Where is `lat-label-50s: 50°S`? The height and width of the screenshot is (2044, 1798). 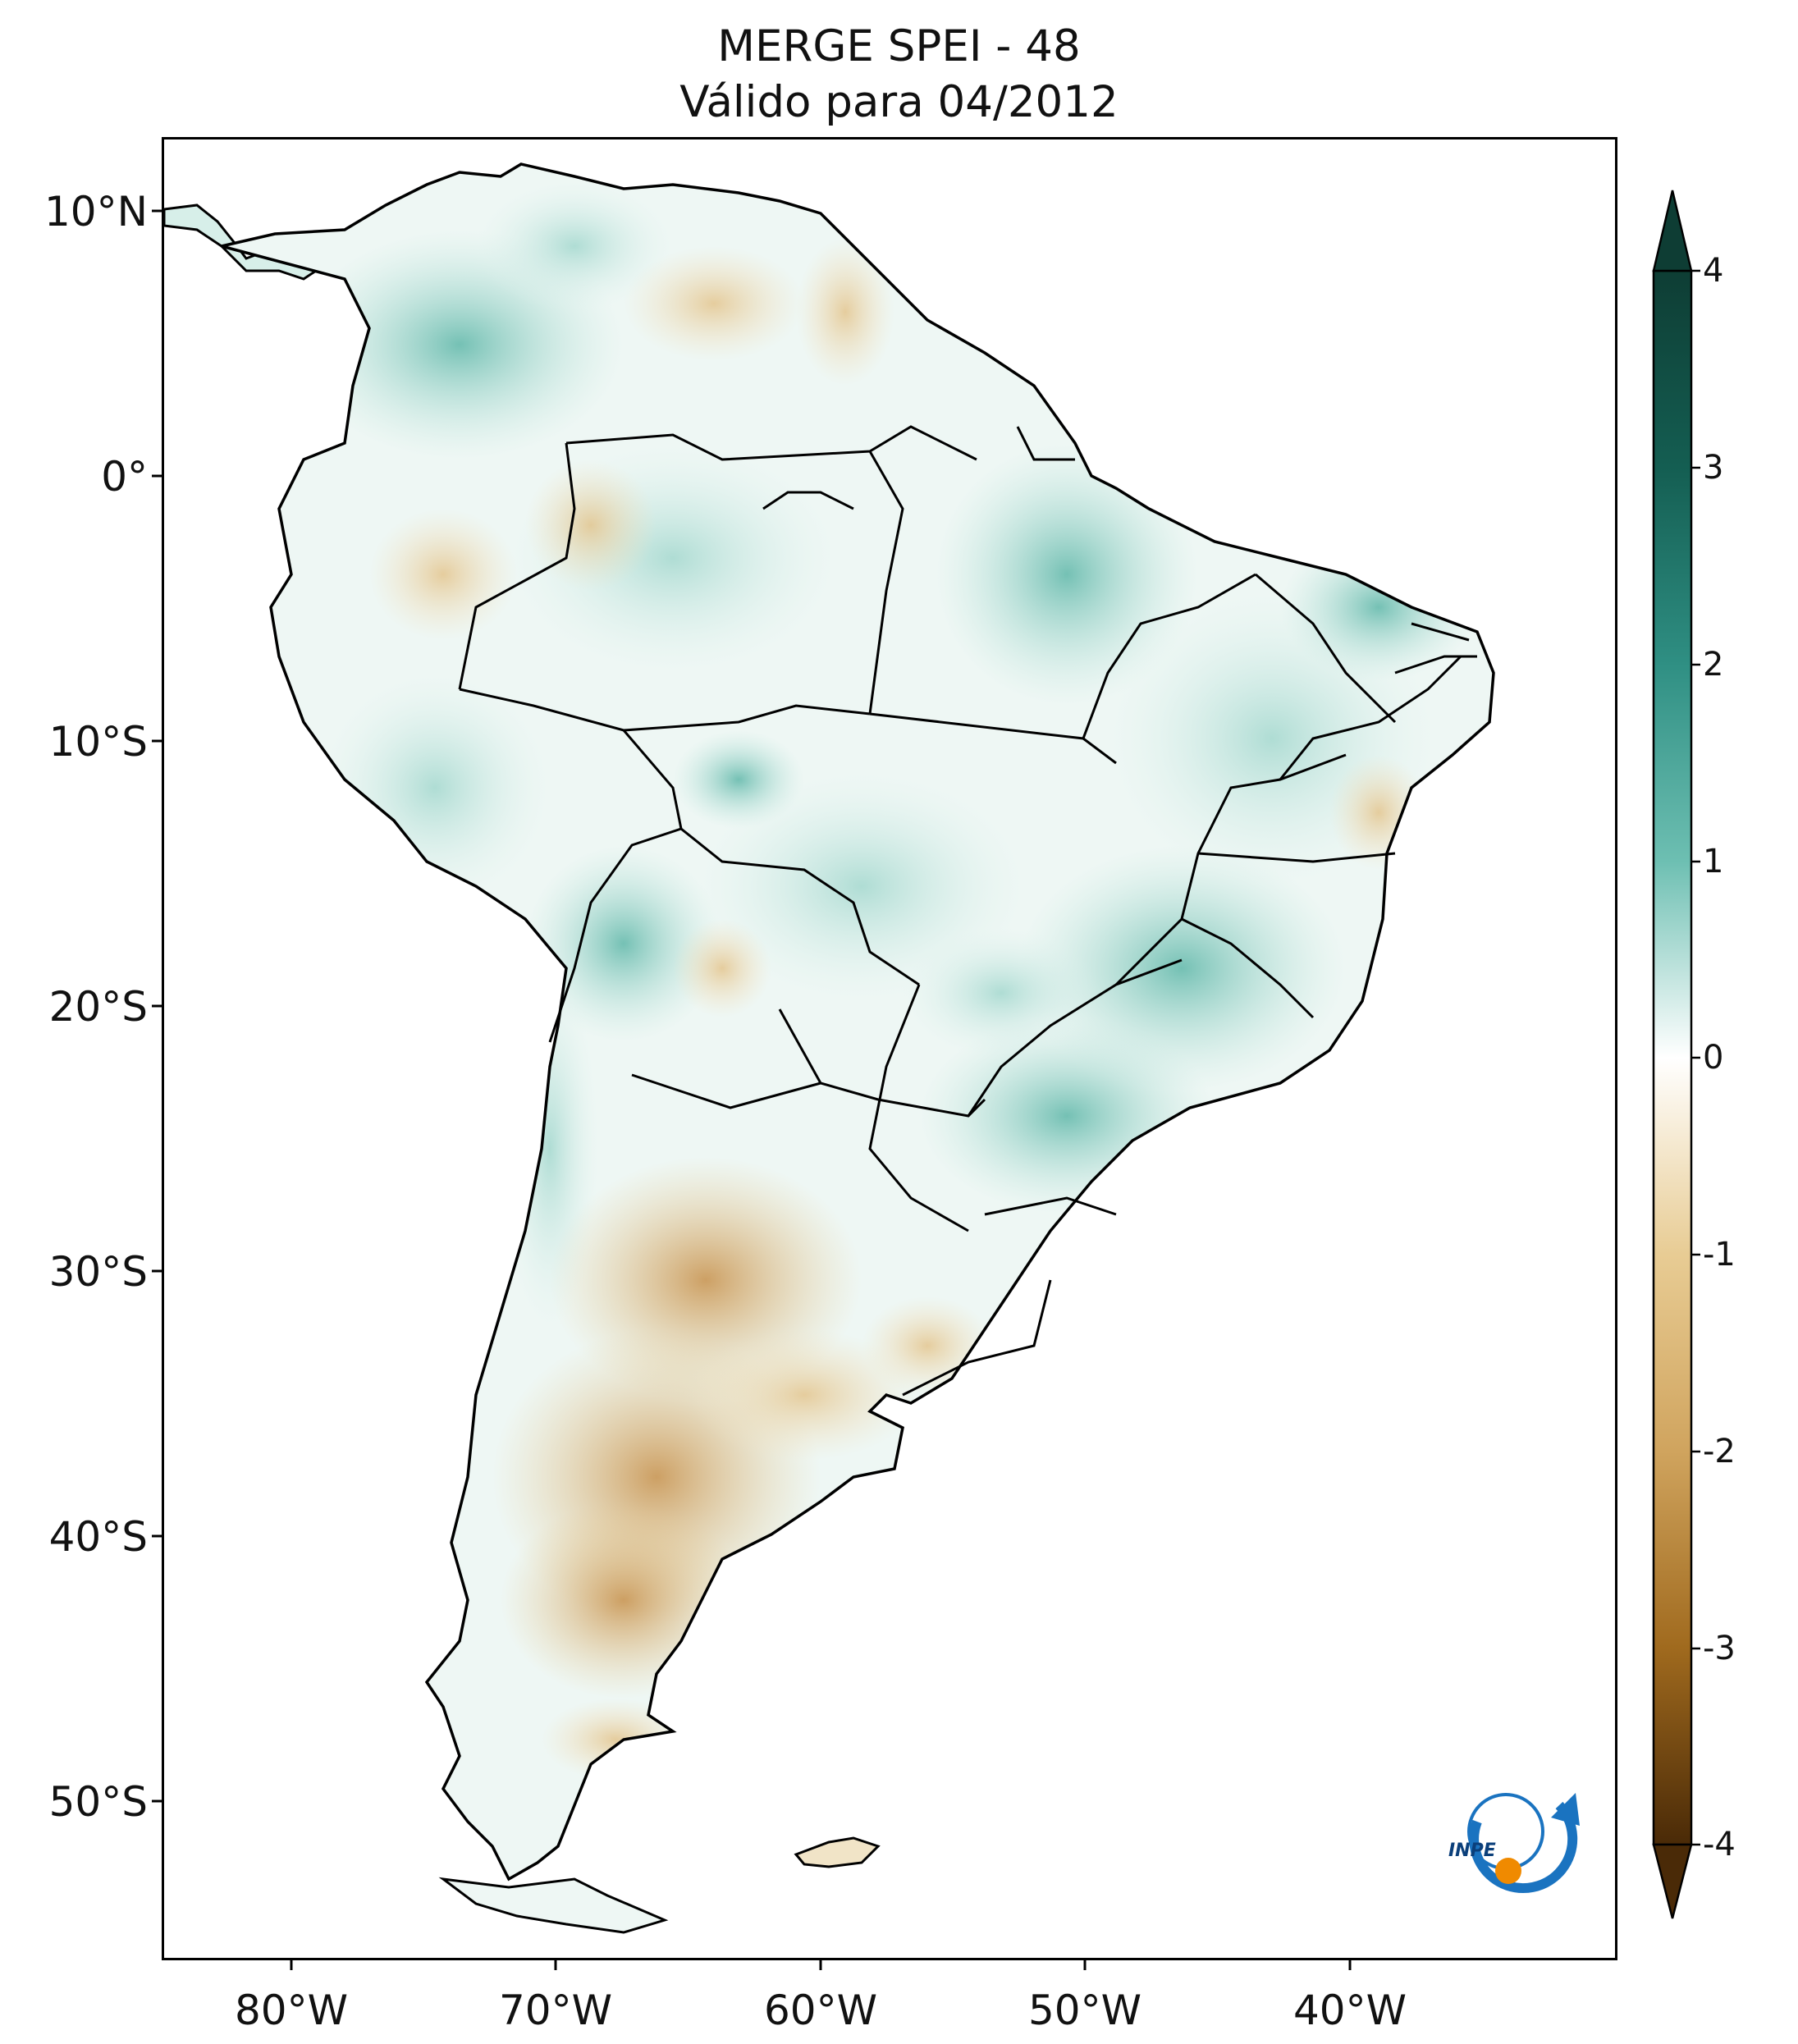
lat-label-50s: 50°S is located at coordinates (98, 1802).